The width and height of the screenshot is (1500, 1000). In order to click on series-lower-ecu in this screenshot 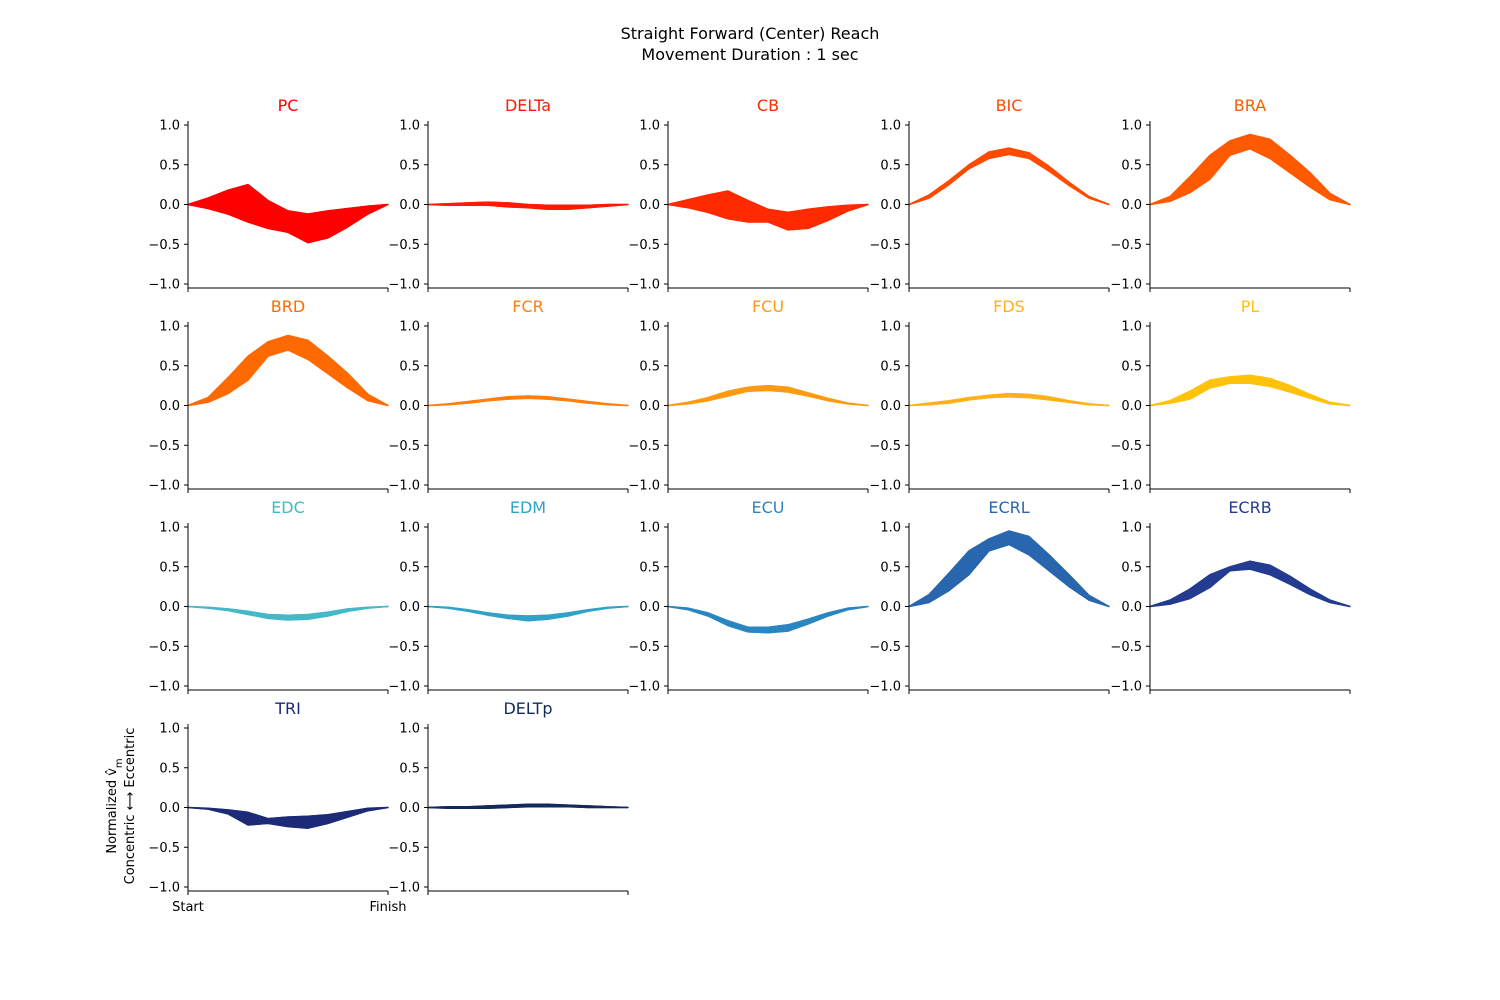, I will do `click(768, 619)`.